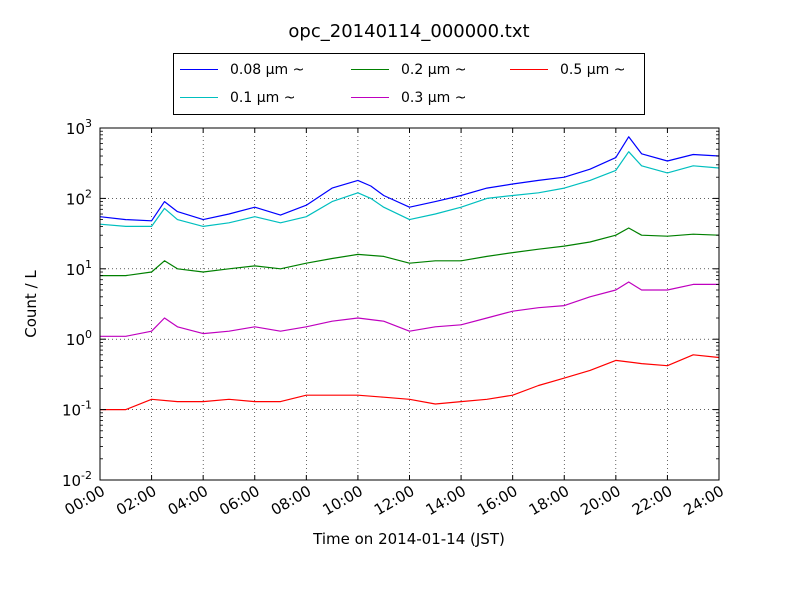  What do you see at coordinates (77, 303) in the screenshot?
I see `y-tick-labels: 10⁻² 10⁻¹ 10⁰ 10¹ 10² 10³` at bounding box center [77, 303].